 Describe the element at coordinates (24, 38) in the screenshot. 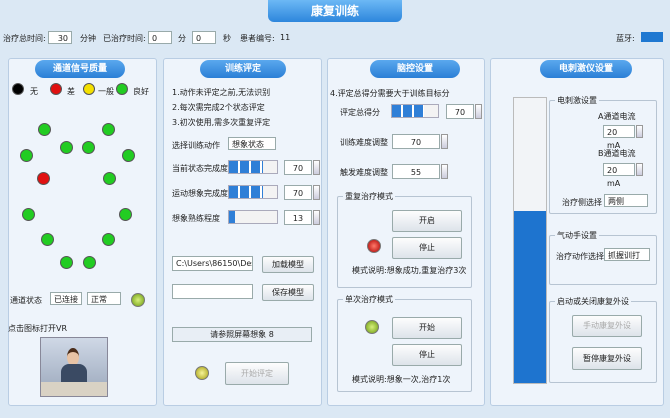

I see `label: 治疗总时间:` at that location.